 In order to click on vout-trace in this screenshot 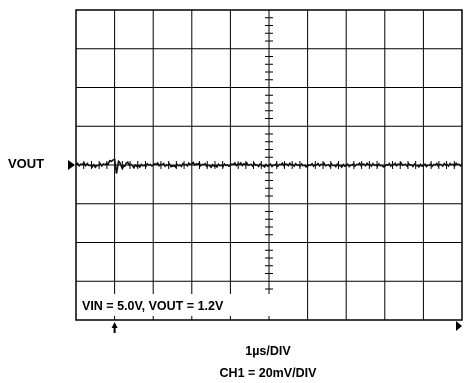, I will do `click(269, 165)`.